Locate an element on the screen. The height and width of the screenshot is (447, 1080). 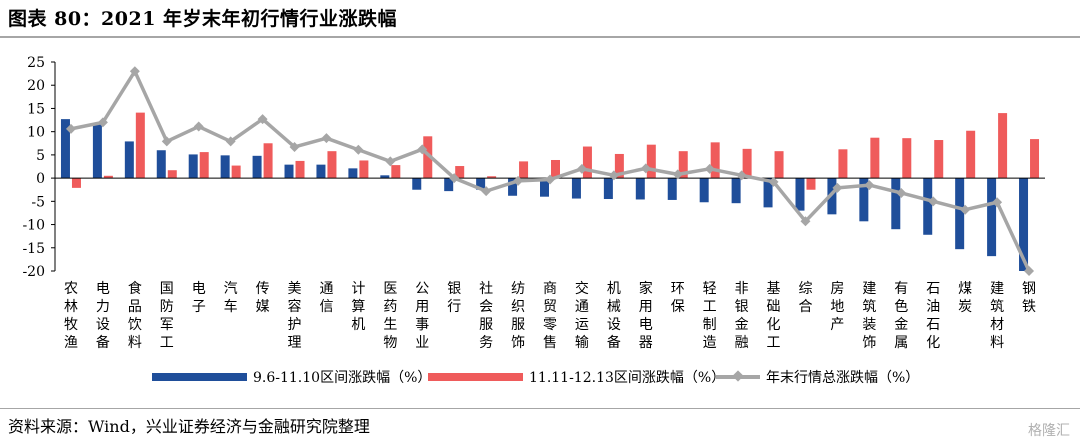
x-tick-label: 银行 is located at coordinates (454, 298).